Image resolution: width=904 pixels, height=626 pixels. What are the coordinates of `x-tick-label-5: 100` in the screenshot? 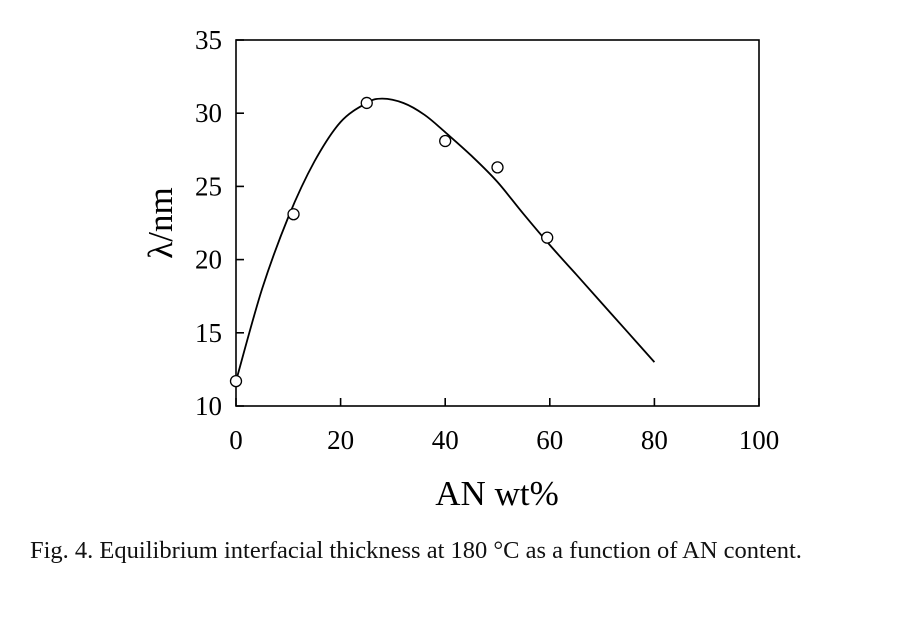 It's located at (759, 440).